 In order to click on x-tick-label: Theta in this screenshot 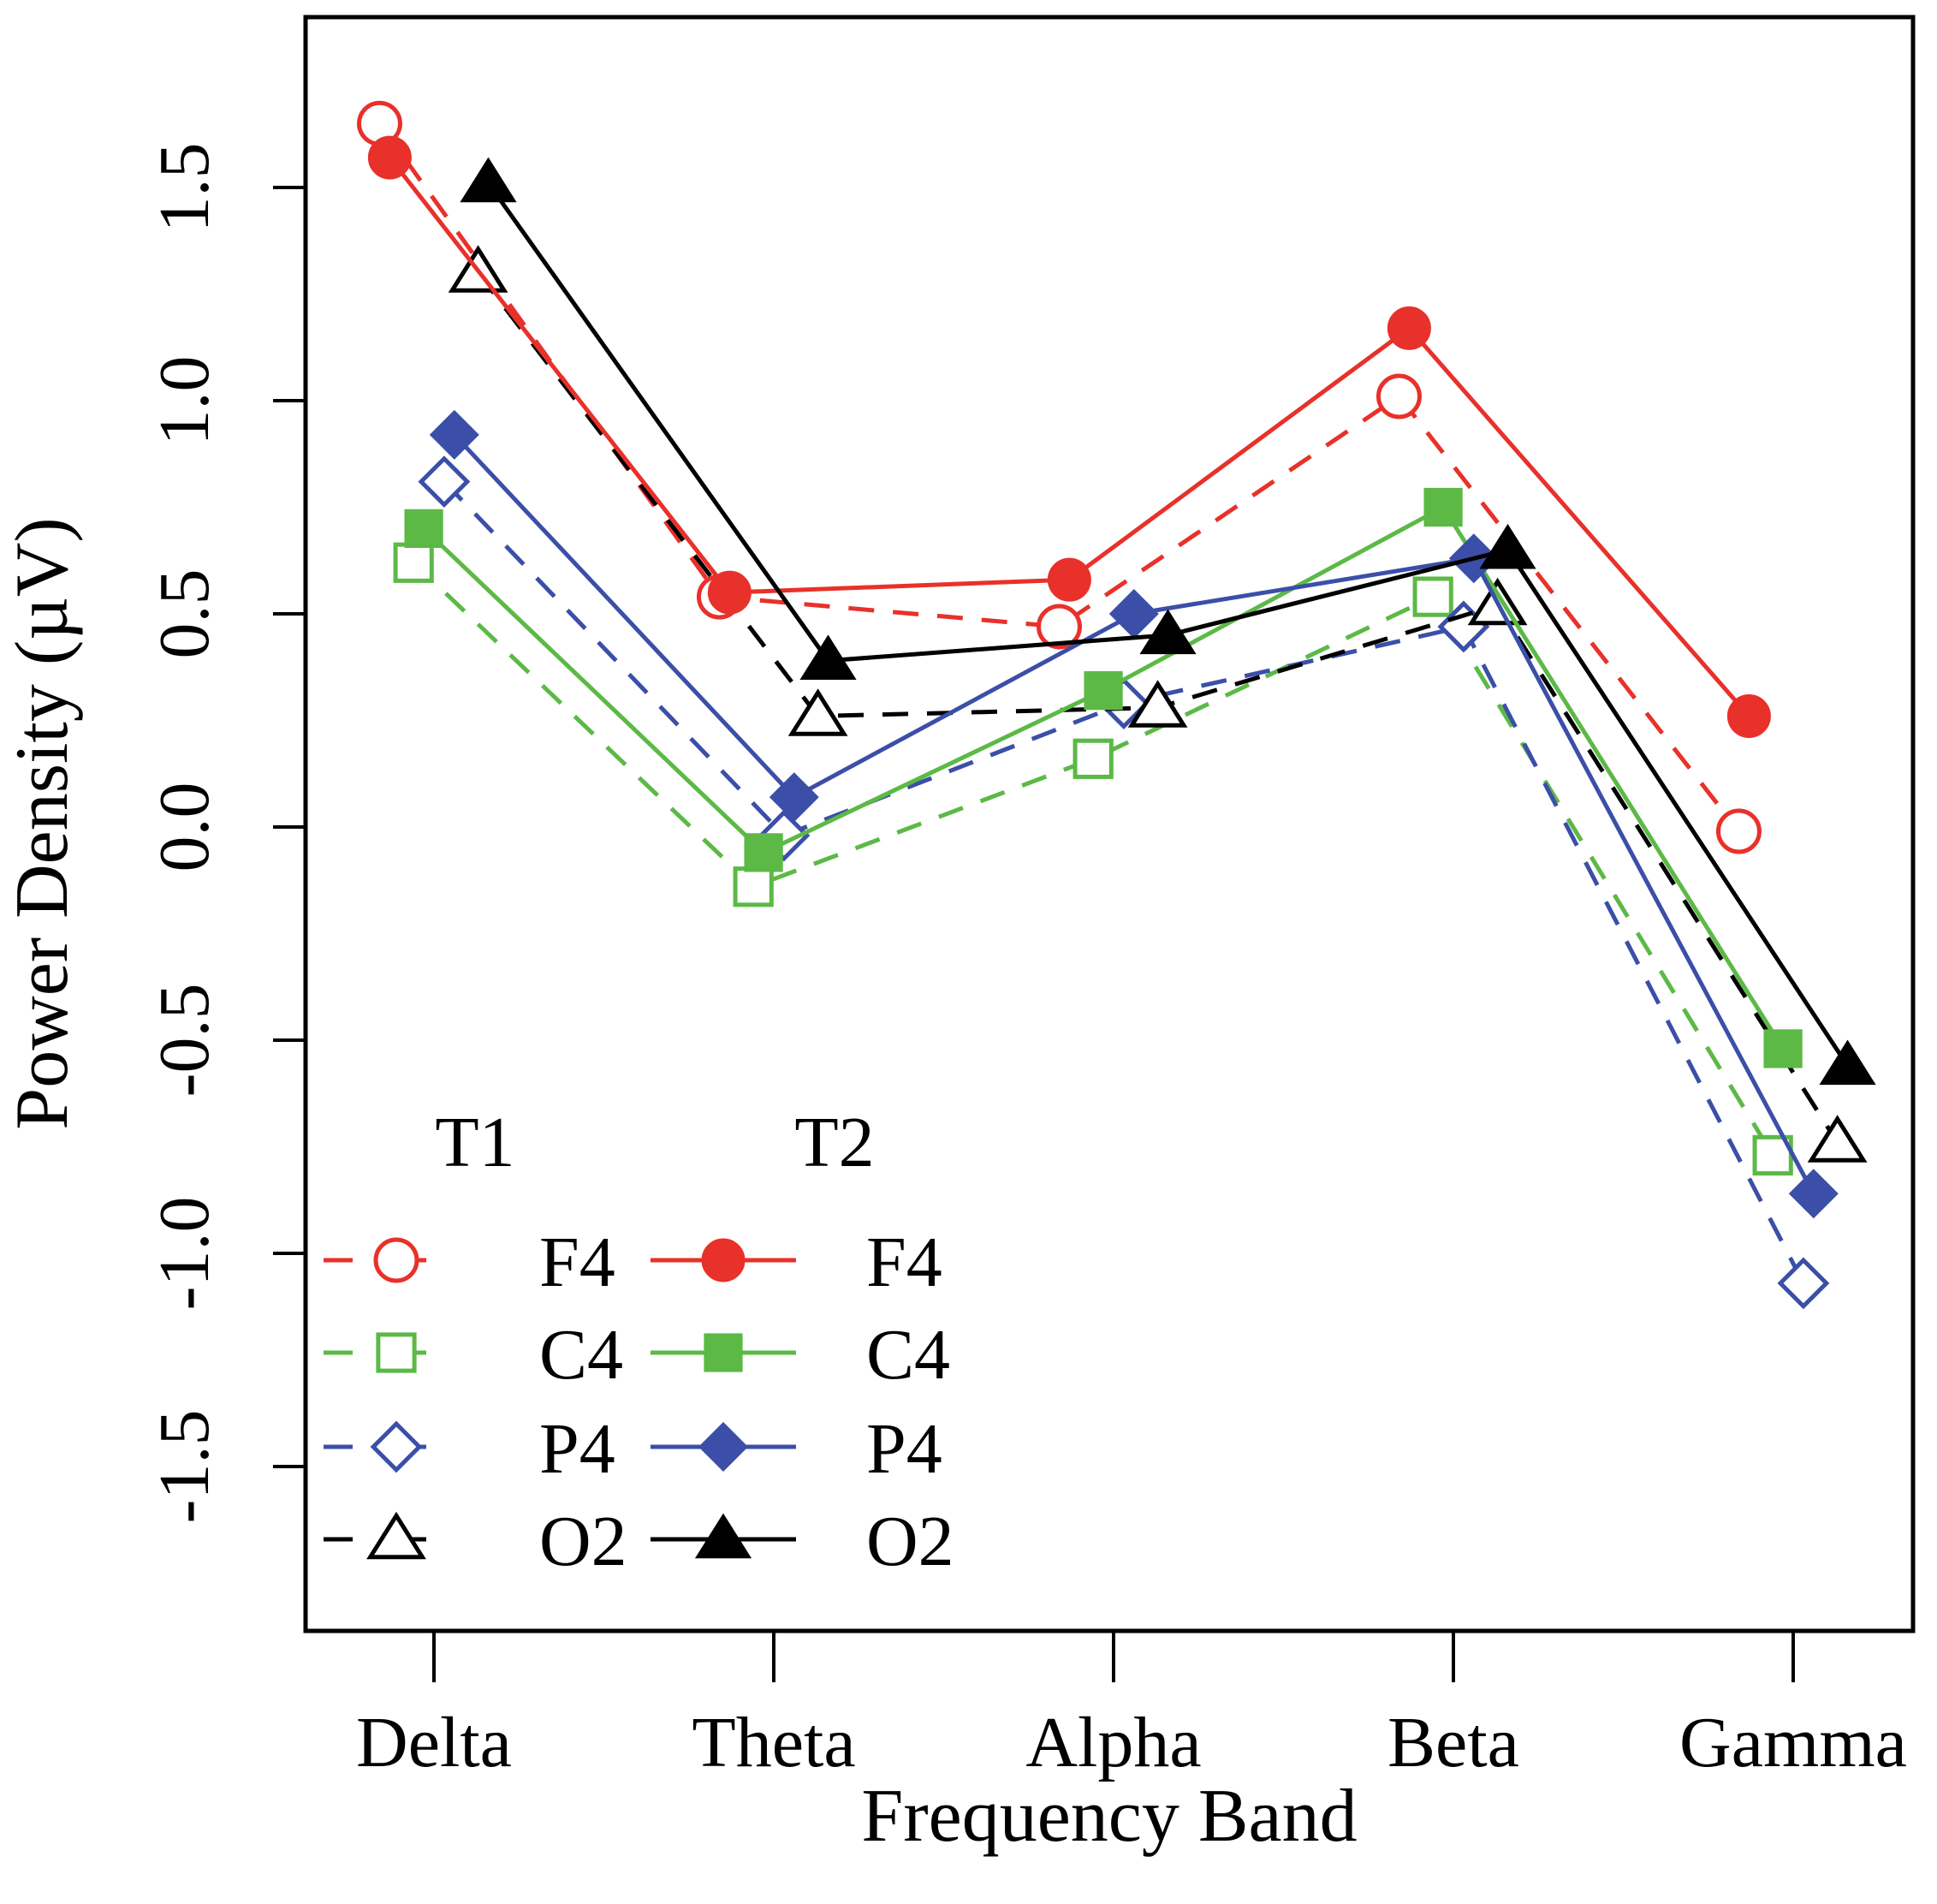, I will do `click(773, 1742)`.